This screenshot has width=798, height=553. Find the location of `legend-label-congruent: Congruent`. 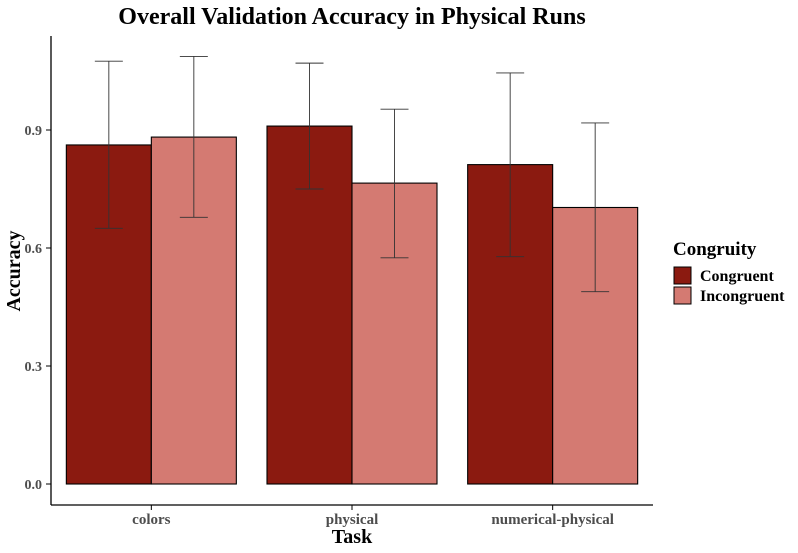

legend-label-congruent: Congruent is located at coordinates (737, 276).